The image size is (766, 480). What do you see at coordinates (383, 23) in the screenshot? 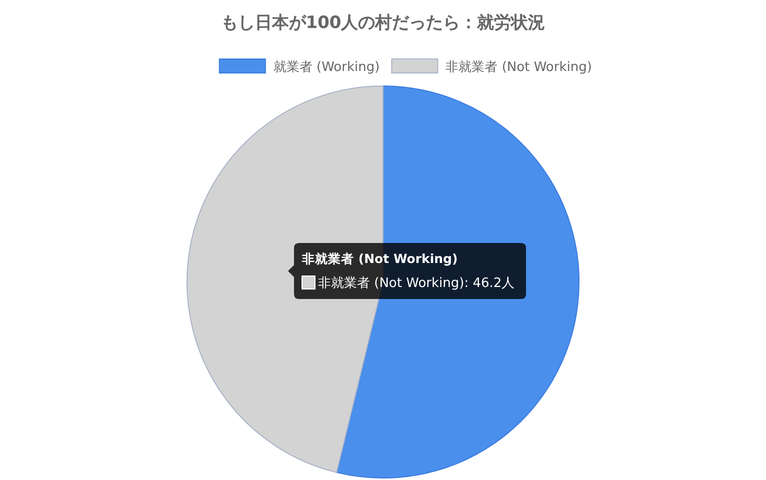
I see `chart-title: もし日本が100人の村だったら：就労状況` at bounding box center [383, 23].